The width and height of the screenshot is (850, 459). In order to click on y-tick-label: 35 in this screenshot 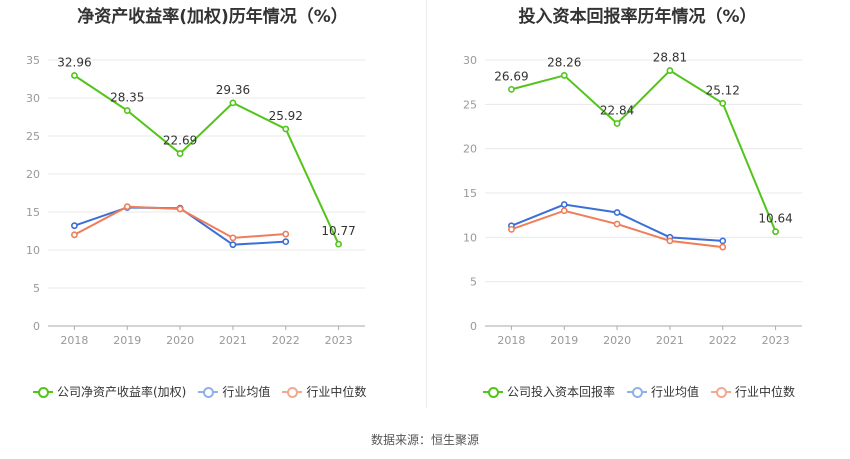, I will do `click(33, 60)`.